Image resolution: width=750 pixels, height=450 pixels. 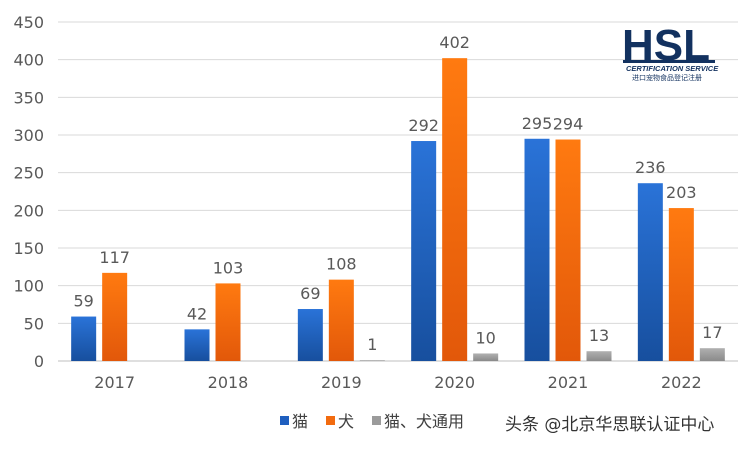 What do you see at coordinates (568, 382) in the screenshot?
I see `x-tick-label: 2021` at bounding box center [568, 382].